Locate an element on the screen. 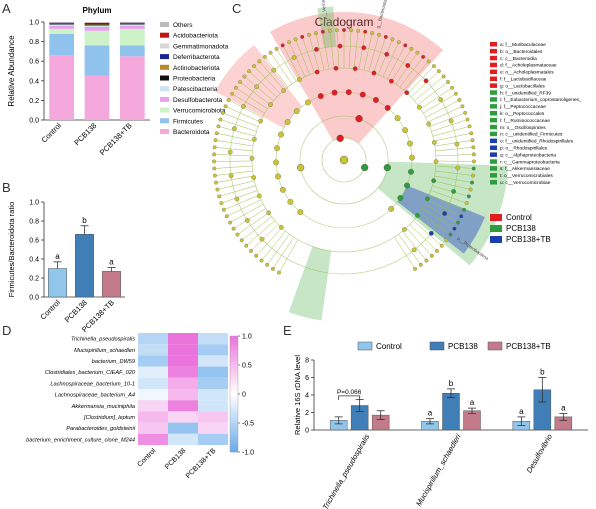  significance-letter: a is located at coordinates (111, 262).